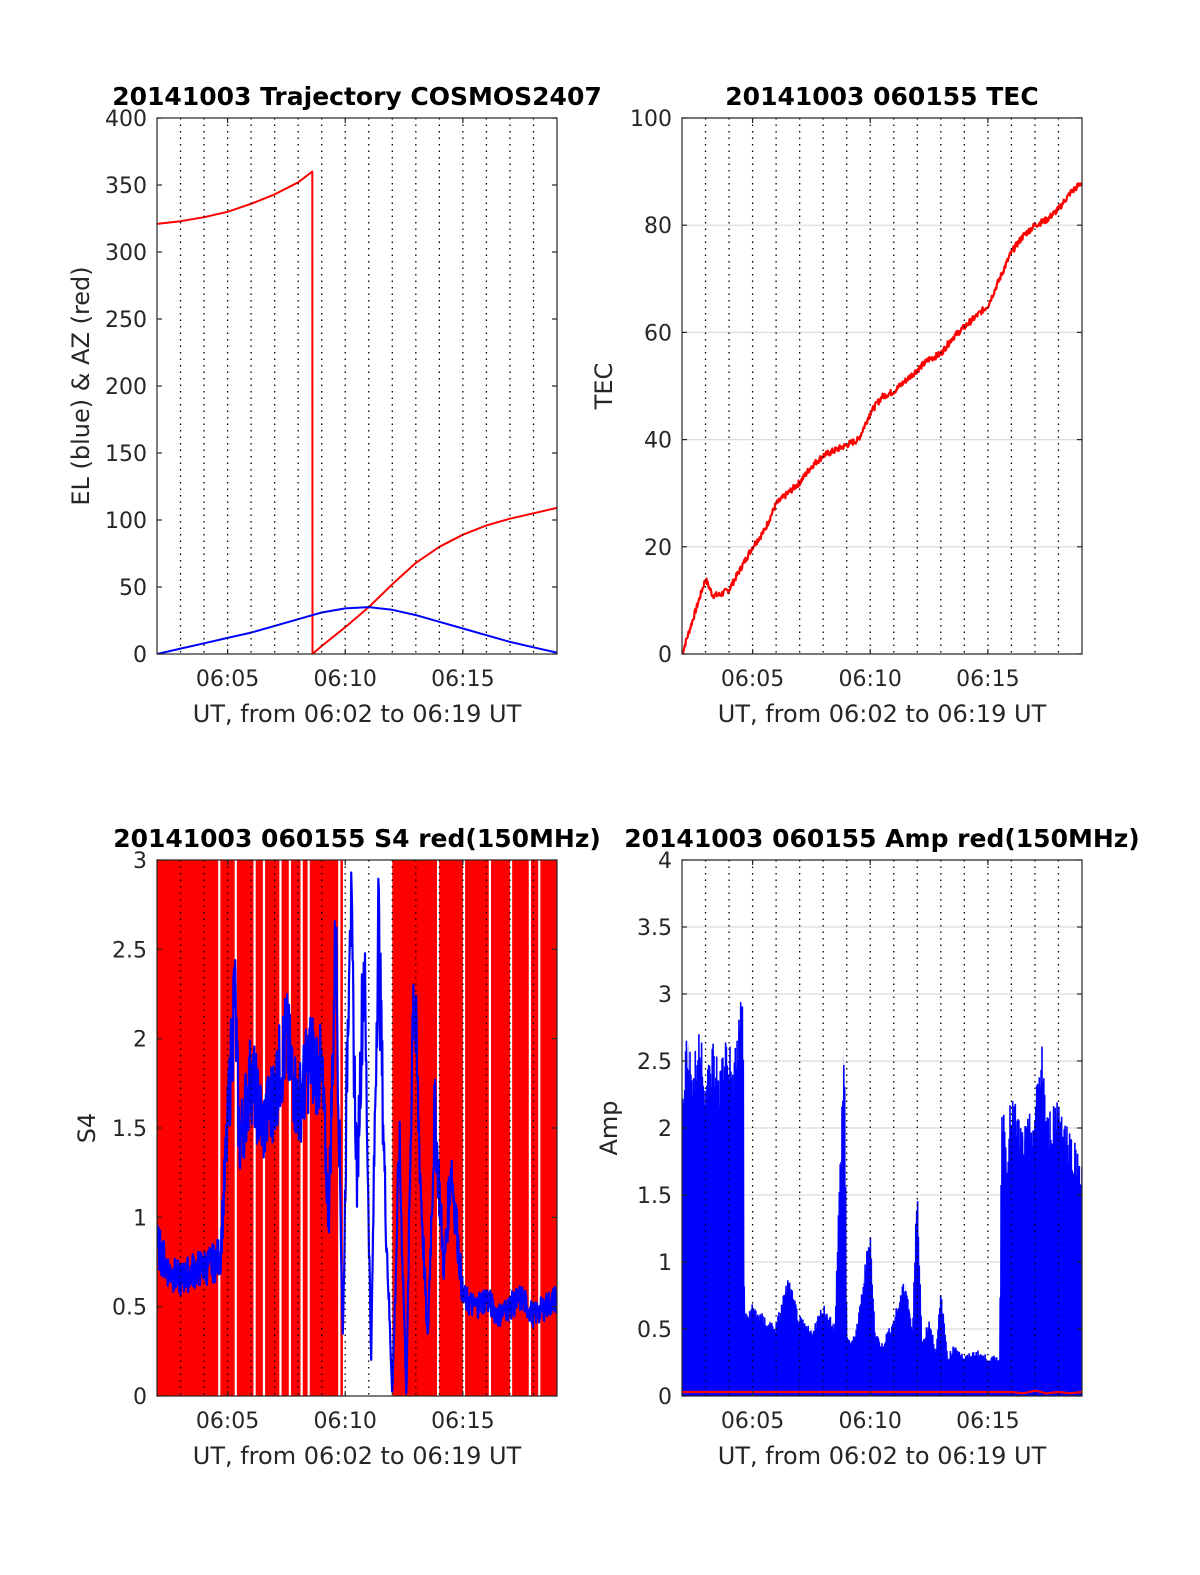  I want to click on tec-plot-area, so click(882, 418).